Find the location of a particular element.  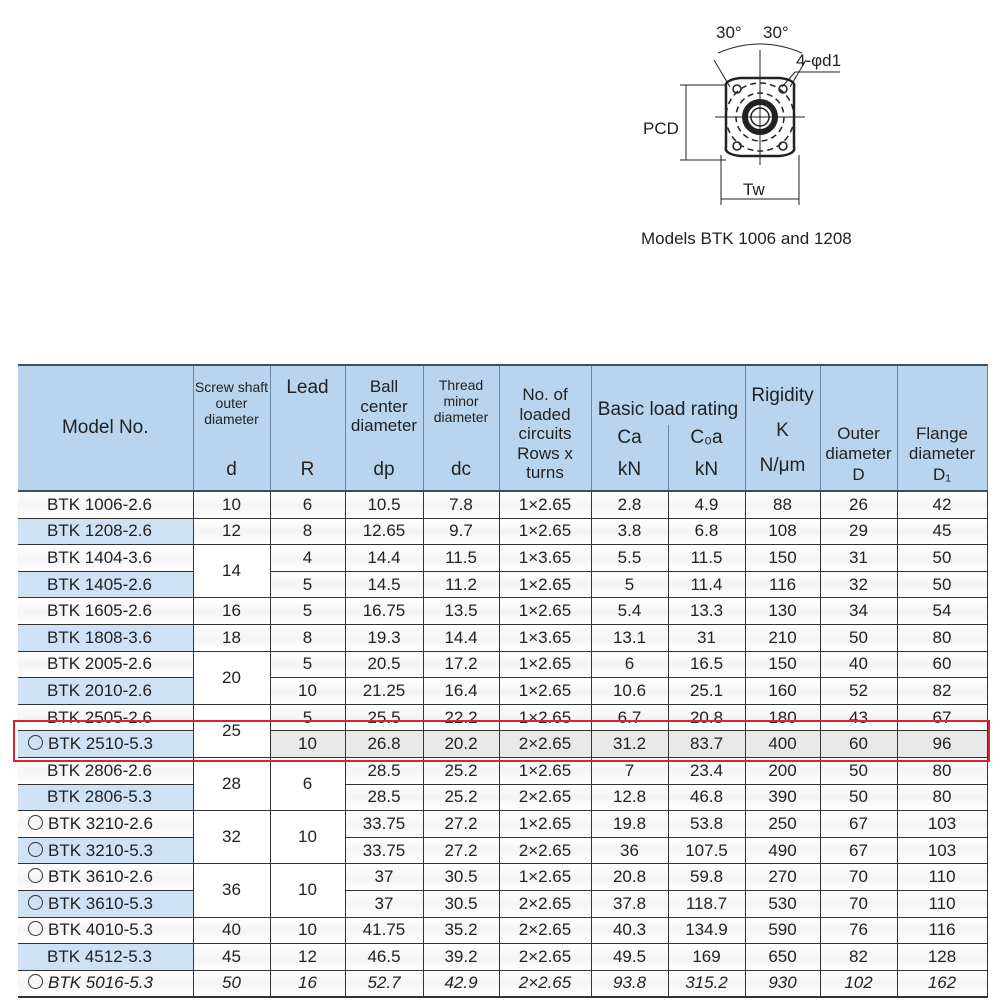

model-number: BTK 1405-2.6 is located at coordinates (99, 584).